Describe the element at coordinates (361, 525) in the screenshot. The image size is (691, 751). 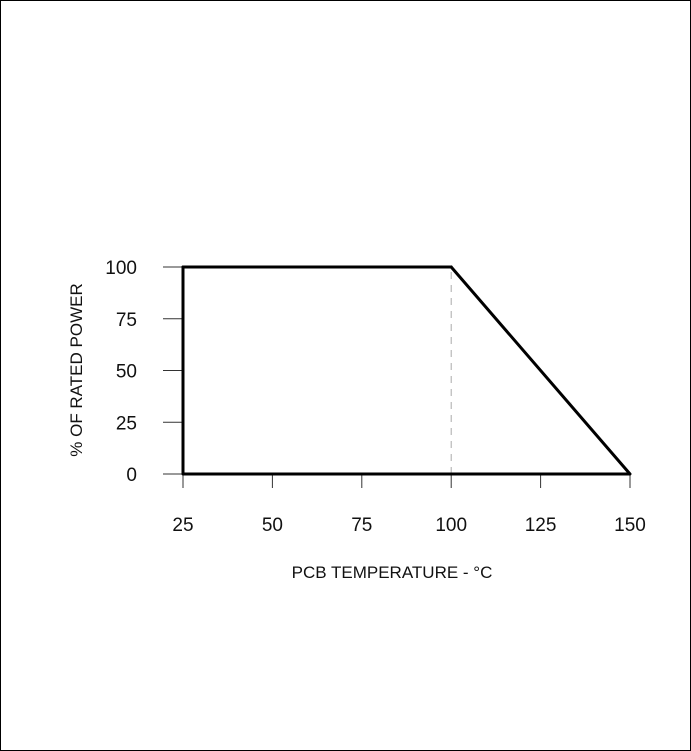
I see `x-tick-label-75: 75` at that location.